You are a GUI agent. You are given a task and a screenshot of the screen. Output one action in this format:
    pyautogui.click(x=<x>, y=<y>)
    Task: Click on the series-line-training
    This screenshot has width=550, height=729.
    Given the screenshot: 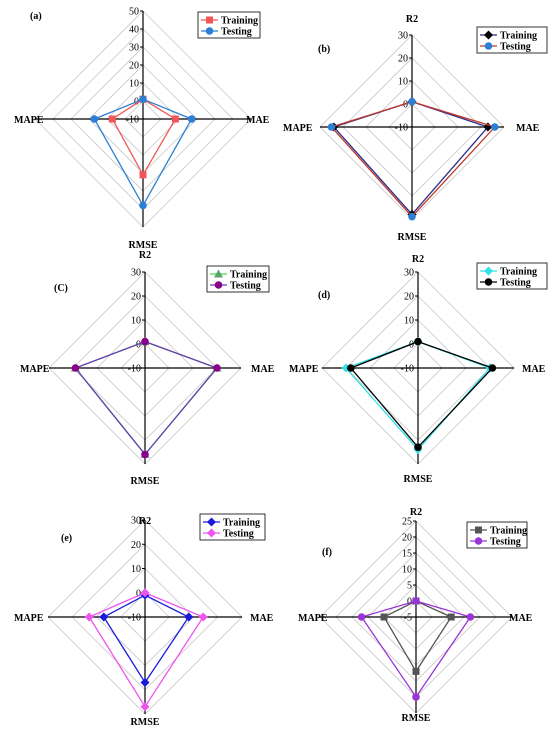 What is the action you would take?
    pyautogui.click(x=146, y=398)
    